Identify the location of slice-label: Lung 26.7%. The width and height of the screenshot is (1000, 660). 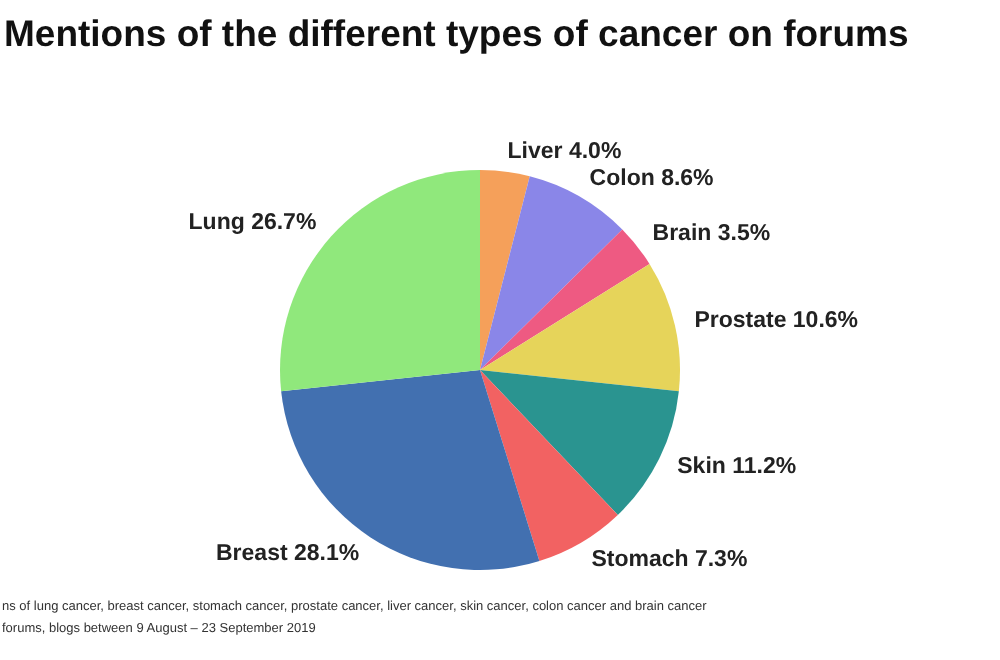
(252, 222).